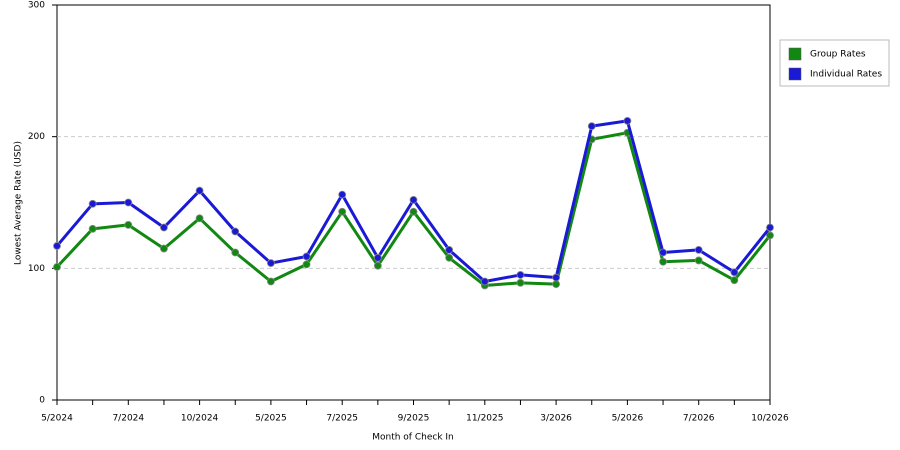 Image resolution: width=900 pixels, height=450 pixels. What do you see at coordinates (271, 419) in the screenshot?
I see `x-tick-label: 5/2025` at bounding box center [271, 419].